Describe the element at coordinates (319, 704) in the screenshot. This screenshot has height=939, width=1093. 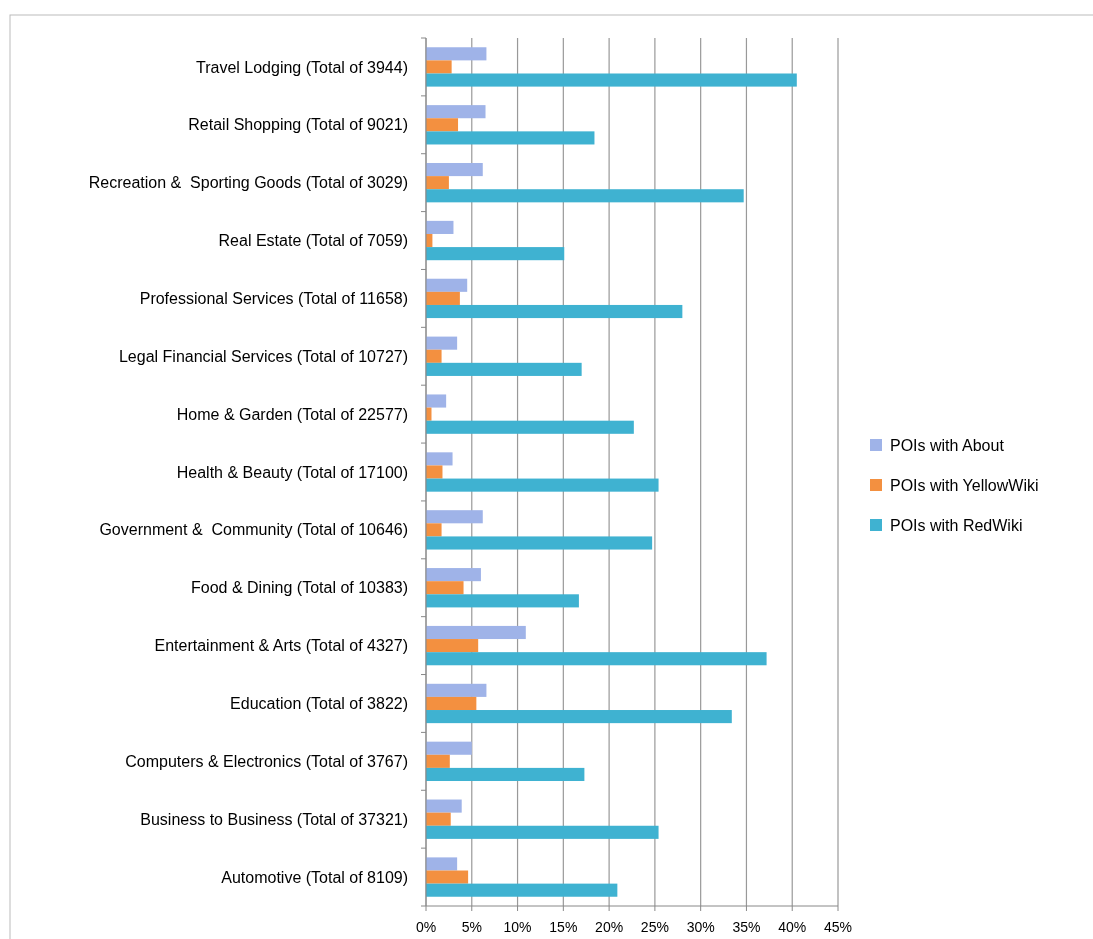
I see `y-tick-label: Education (Total of 3822)` at that location.